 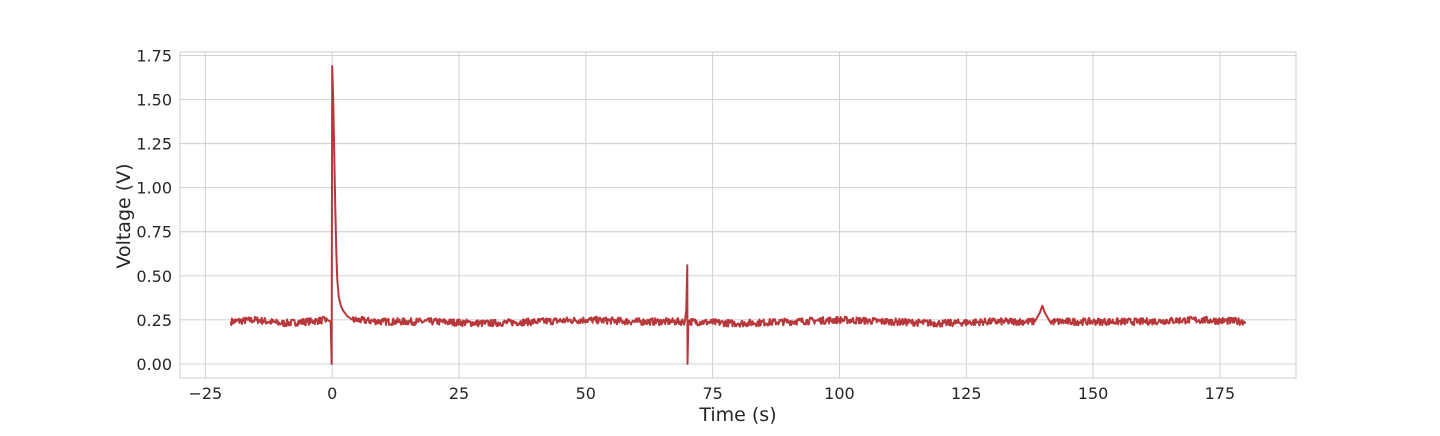 What do you see at coordinates (1220, 393) in the screenshot?
I see `x-tick-label: 175` at bounding box center [1220, 393].